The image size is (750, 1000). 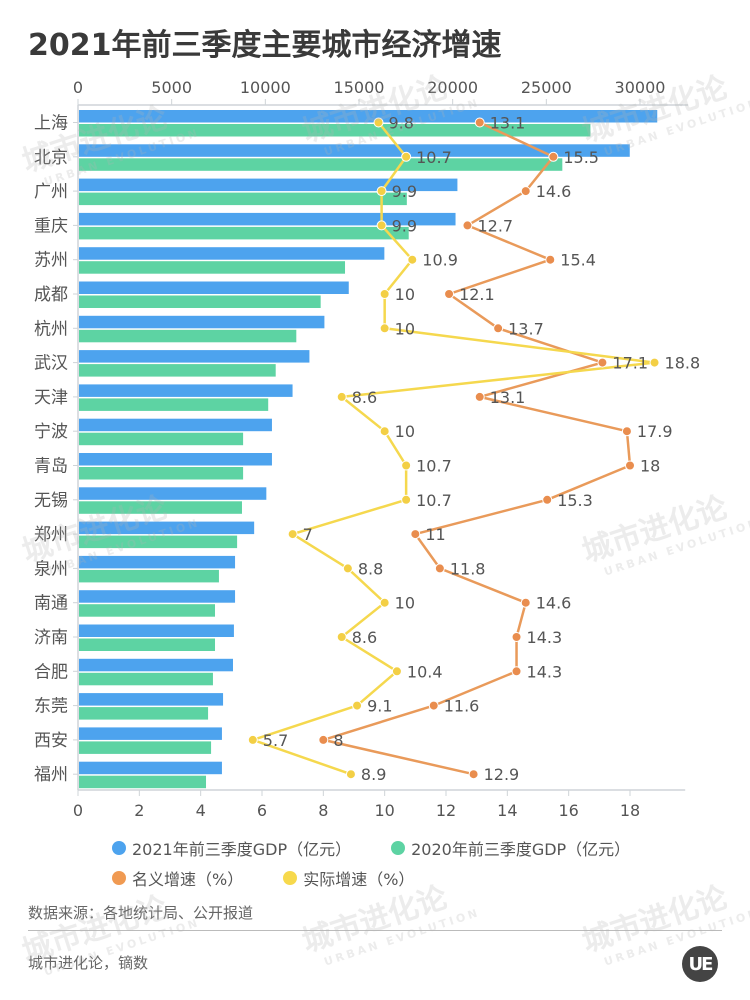 I want to click on nominal-growth-data-label: 14.6, so click(x=554, y=603).